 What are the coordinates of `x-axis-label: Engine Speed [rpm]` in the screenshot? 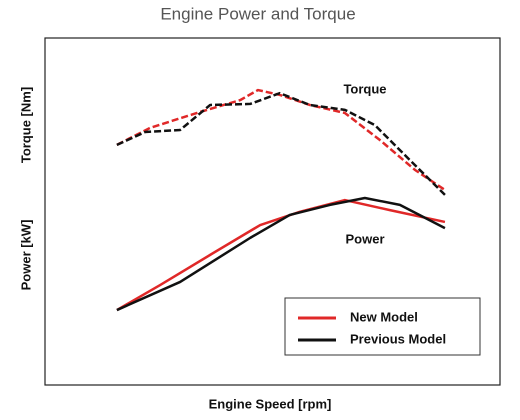 It's located at (270, 403).